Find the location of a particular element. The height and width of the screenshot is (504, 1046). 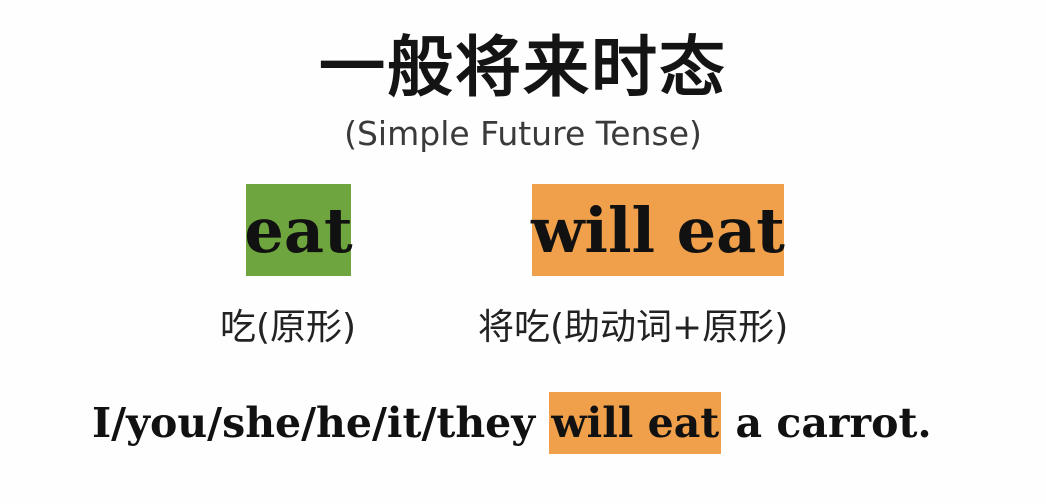

base-form-word: eat is located at coordinates (298, 230).